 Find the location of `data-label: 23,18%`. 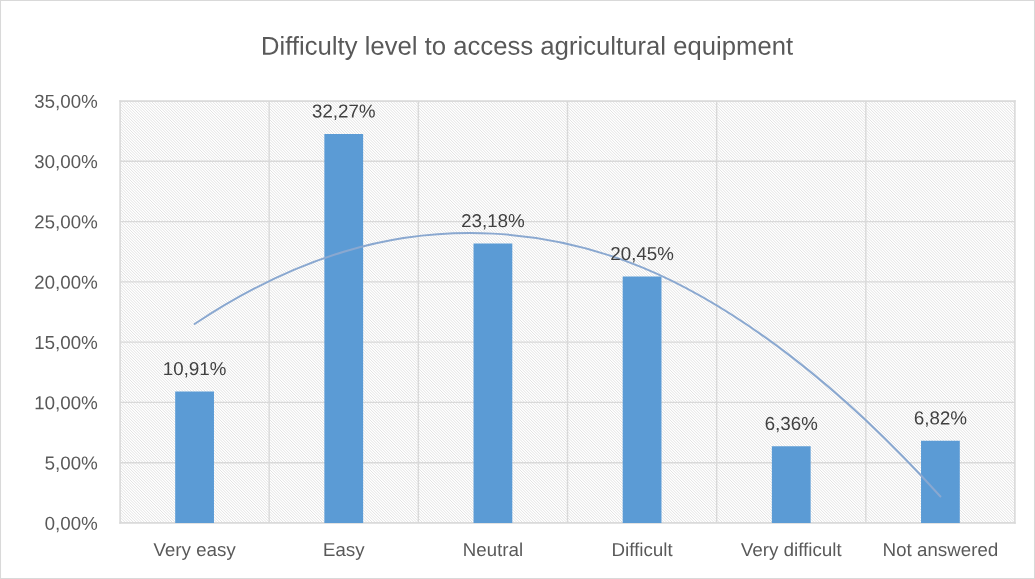

data-label: 23,18% is located at coordinates (493, 222).